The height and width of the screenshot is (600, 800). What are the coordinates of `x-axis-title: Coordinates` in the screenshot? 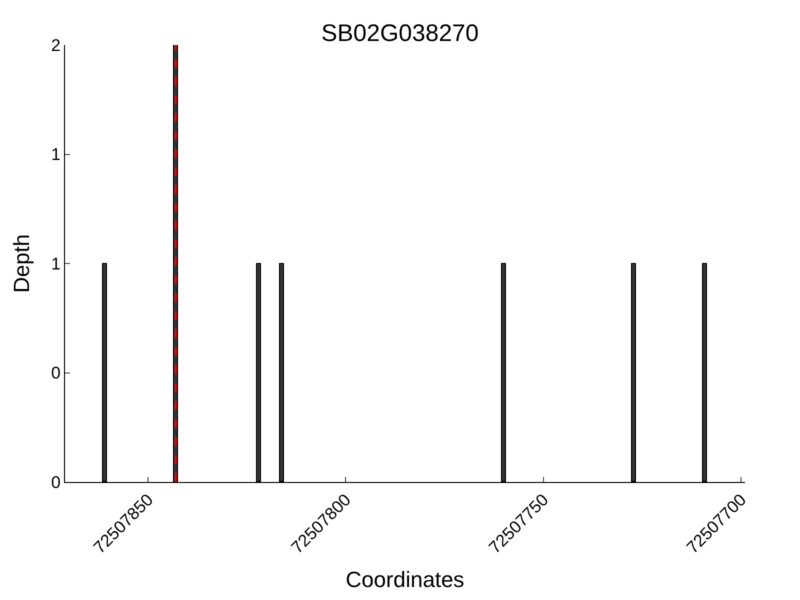 It's located at (405, 579).